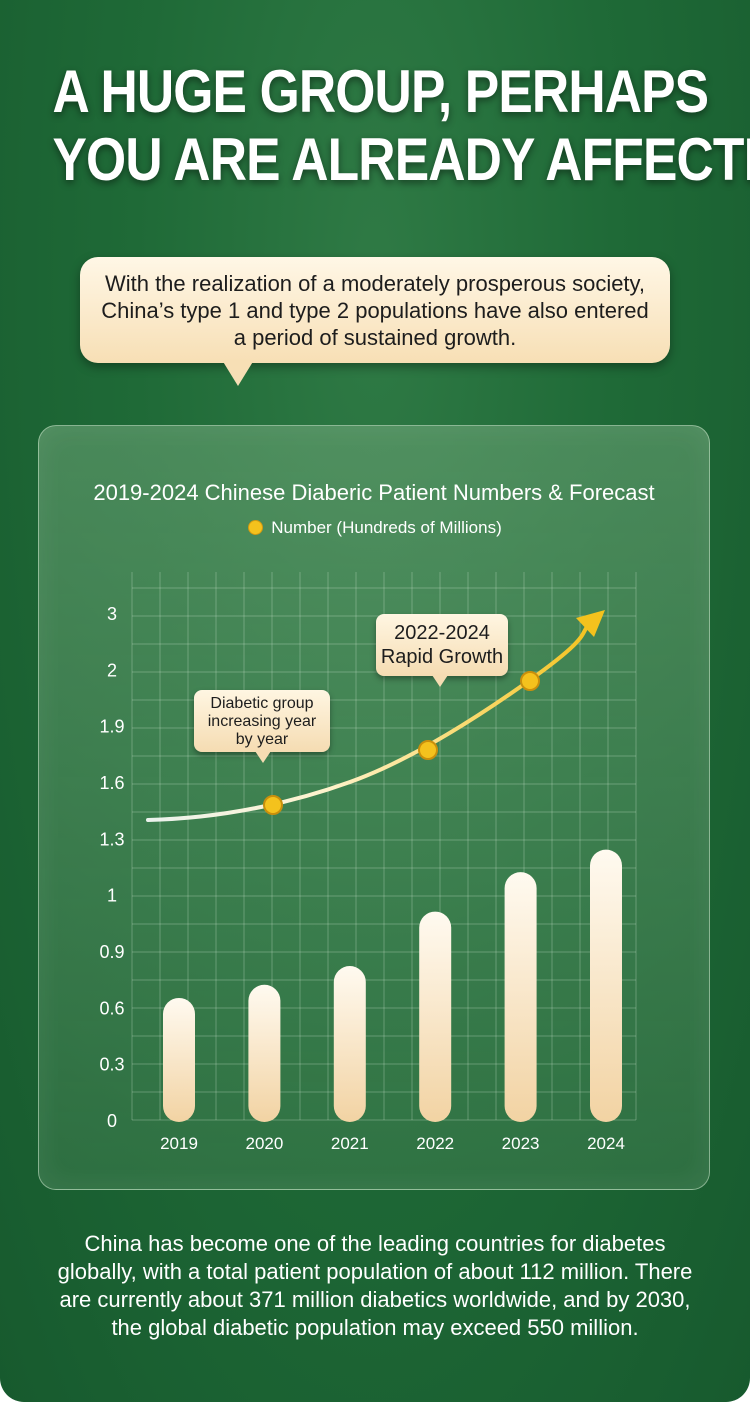  Describe the element at coordinates (262, 739) in the screenshot. I see `callout-1-line-3: by year` at that location.